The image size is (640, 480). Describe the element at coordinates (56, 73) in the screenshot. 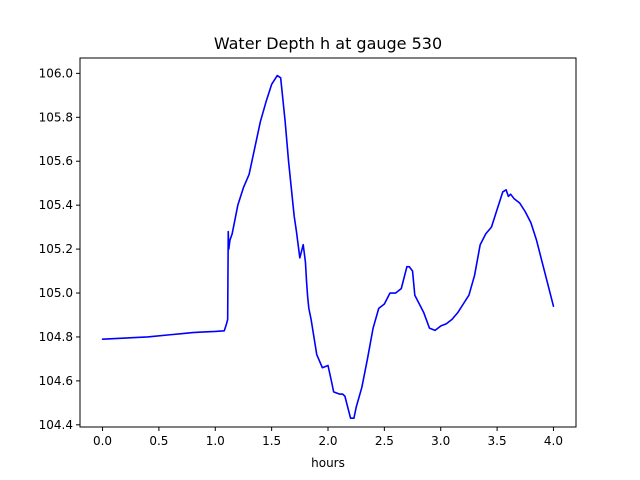

I see `y-tick-label: 106.0` at that location.